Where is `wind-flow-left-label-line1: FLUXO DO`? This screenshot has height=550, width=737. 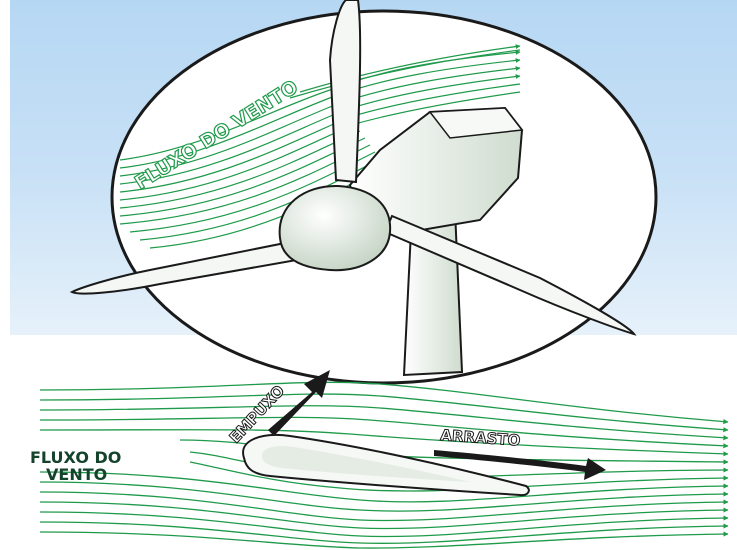 wind-flow-left-label-line1: FLUXO DO is located at coordinates (75, 457).